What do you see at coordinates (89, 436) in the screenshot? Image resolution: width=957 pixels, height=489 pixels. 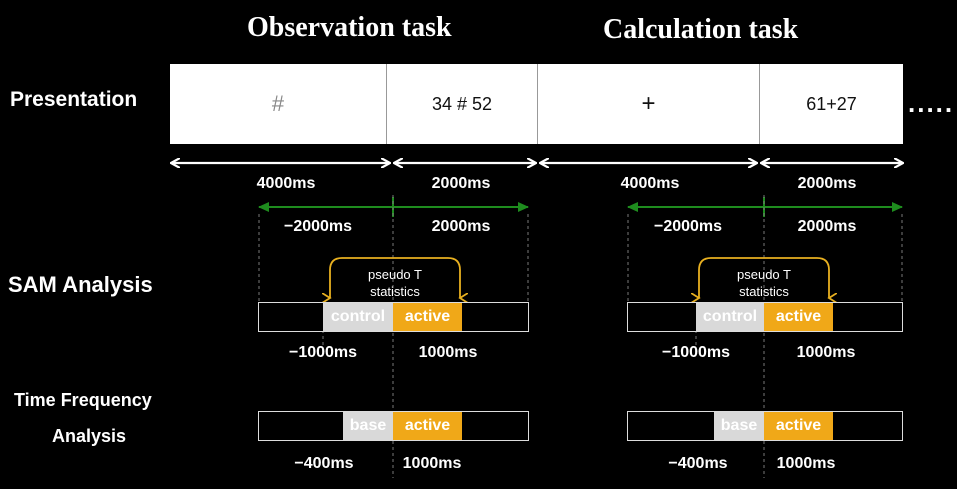 I see `tf-analysis-label-line2: Analysis` at bounding box center [89, 436].